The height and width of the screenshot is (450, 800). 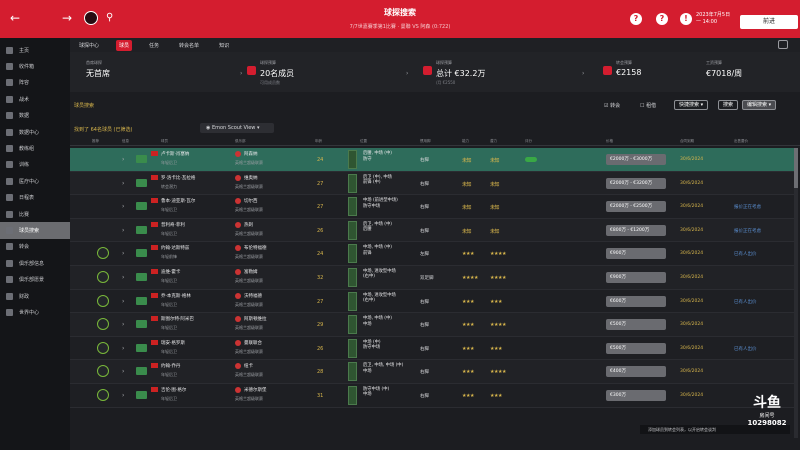 I want to click on back-icon: ←, so click(x=15, y=18).